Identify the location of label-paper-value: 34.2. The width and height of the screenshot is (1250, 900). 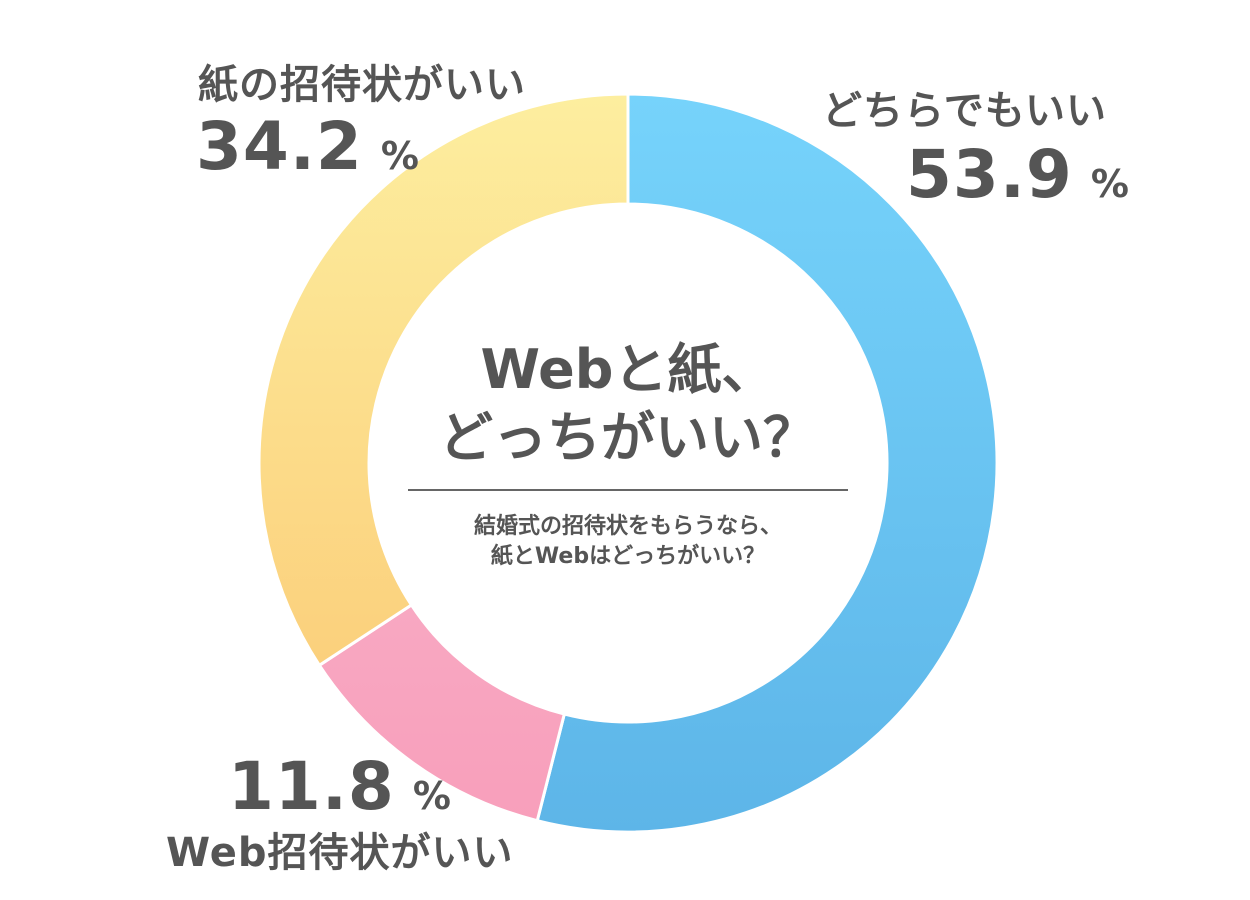
(279, 146).